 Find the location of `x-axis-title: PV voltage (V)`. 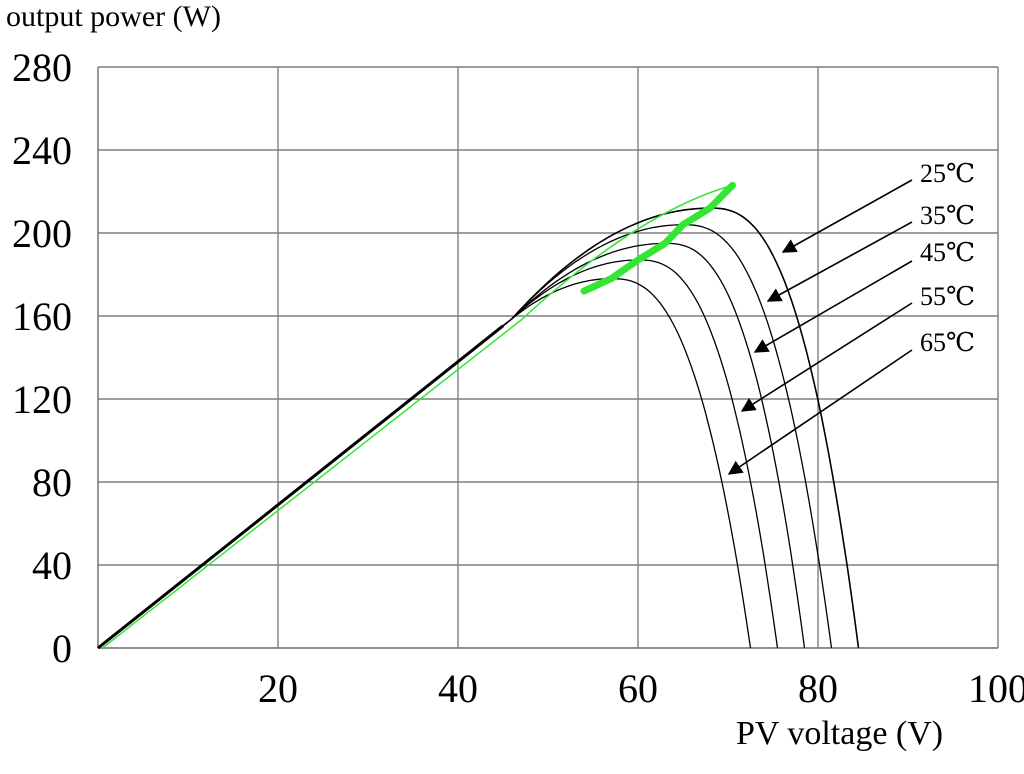

x-axis-title: PV voltage (V) is located at coordinates (840, 733).